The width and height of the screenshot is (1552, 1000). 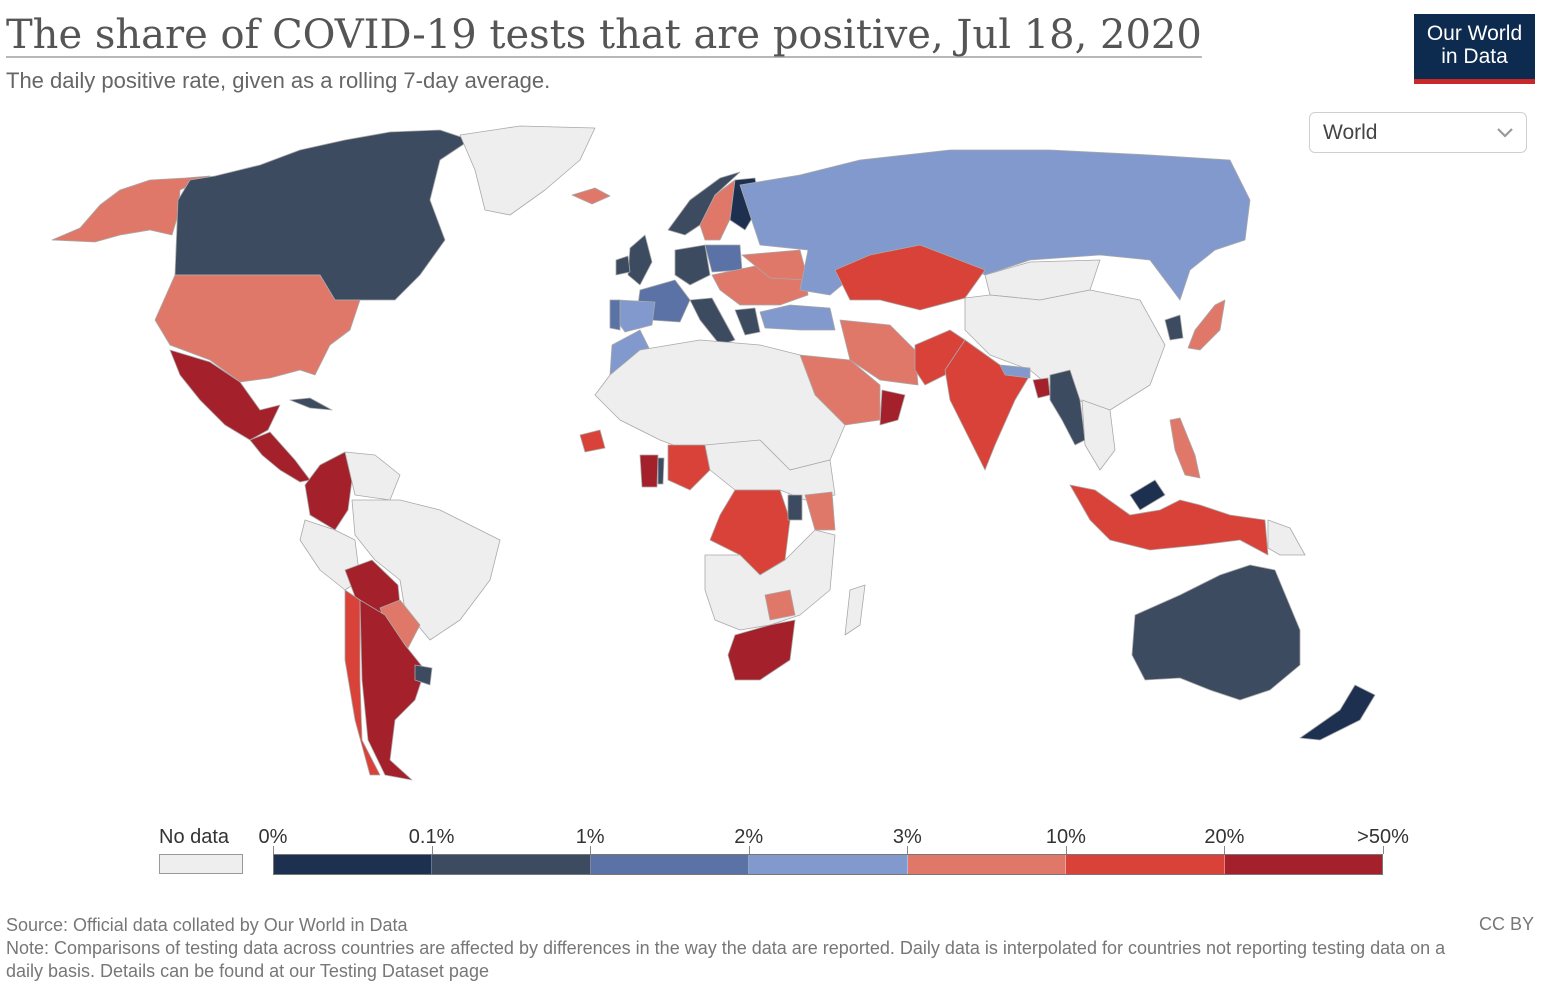 What do you see at coordinates (749, 837) in the screenshot?
I see `legend-tick-label: 2%` at bounding box center [749, 837].